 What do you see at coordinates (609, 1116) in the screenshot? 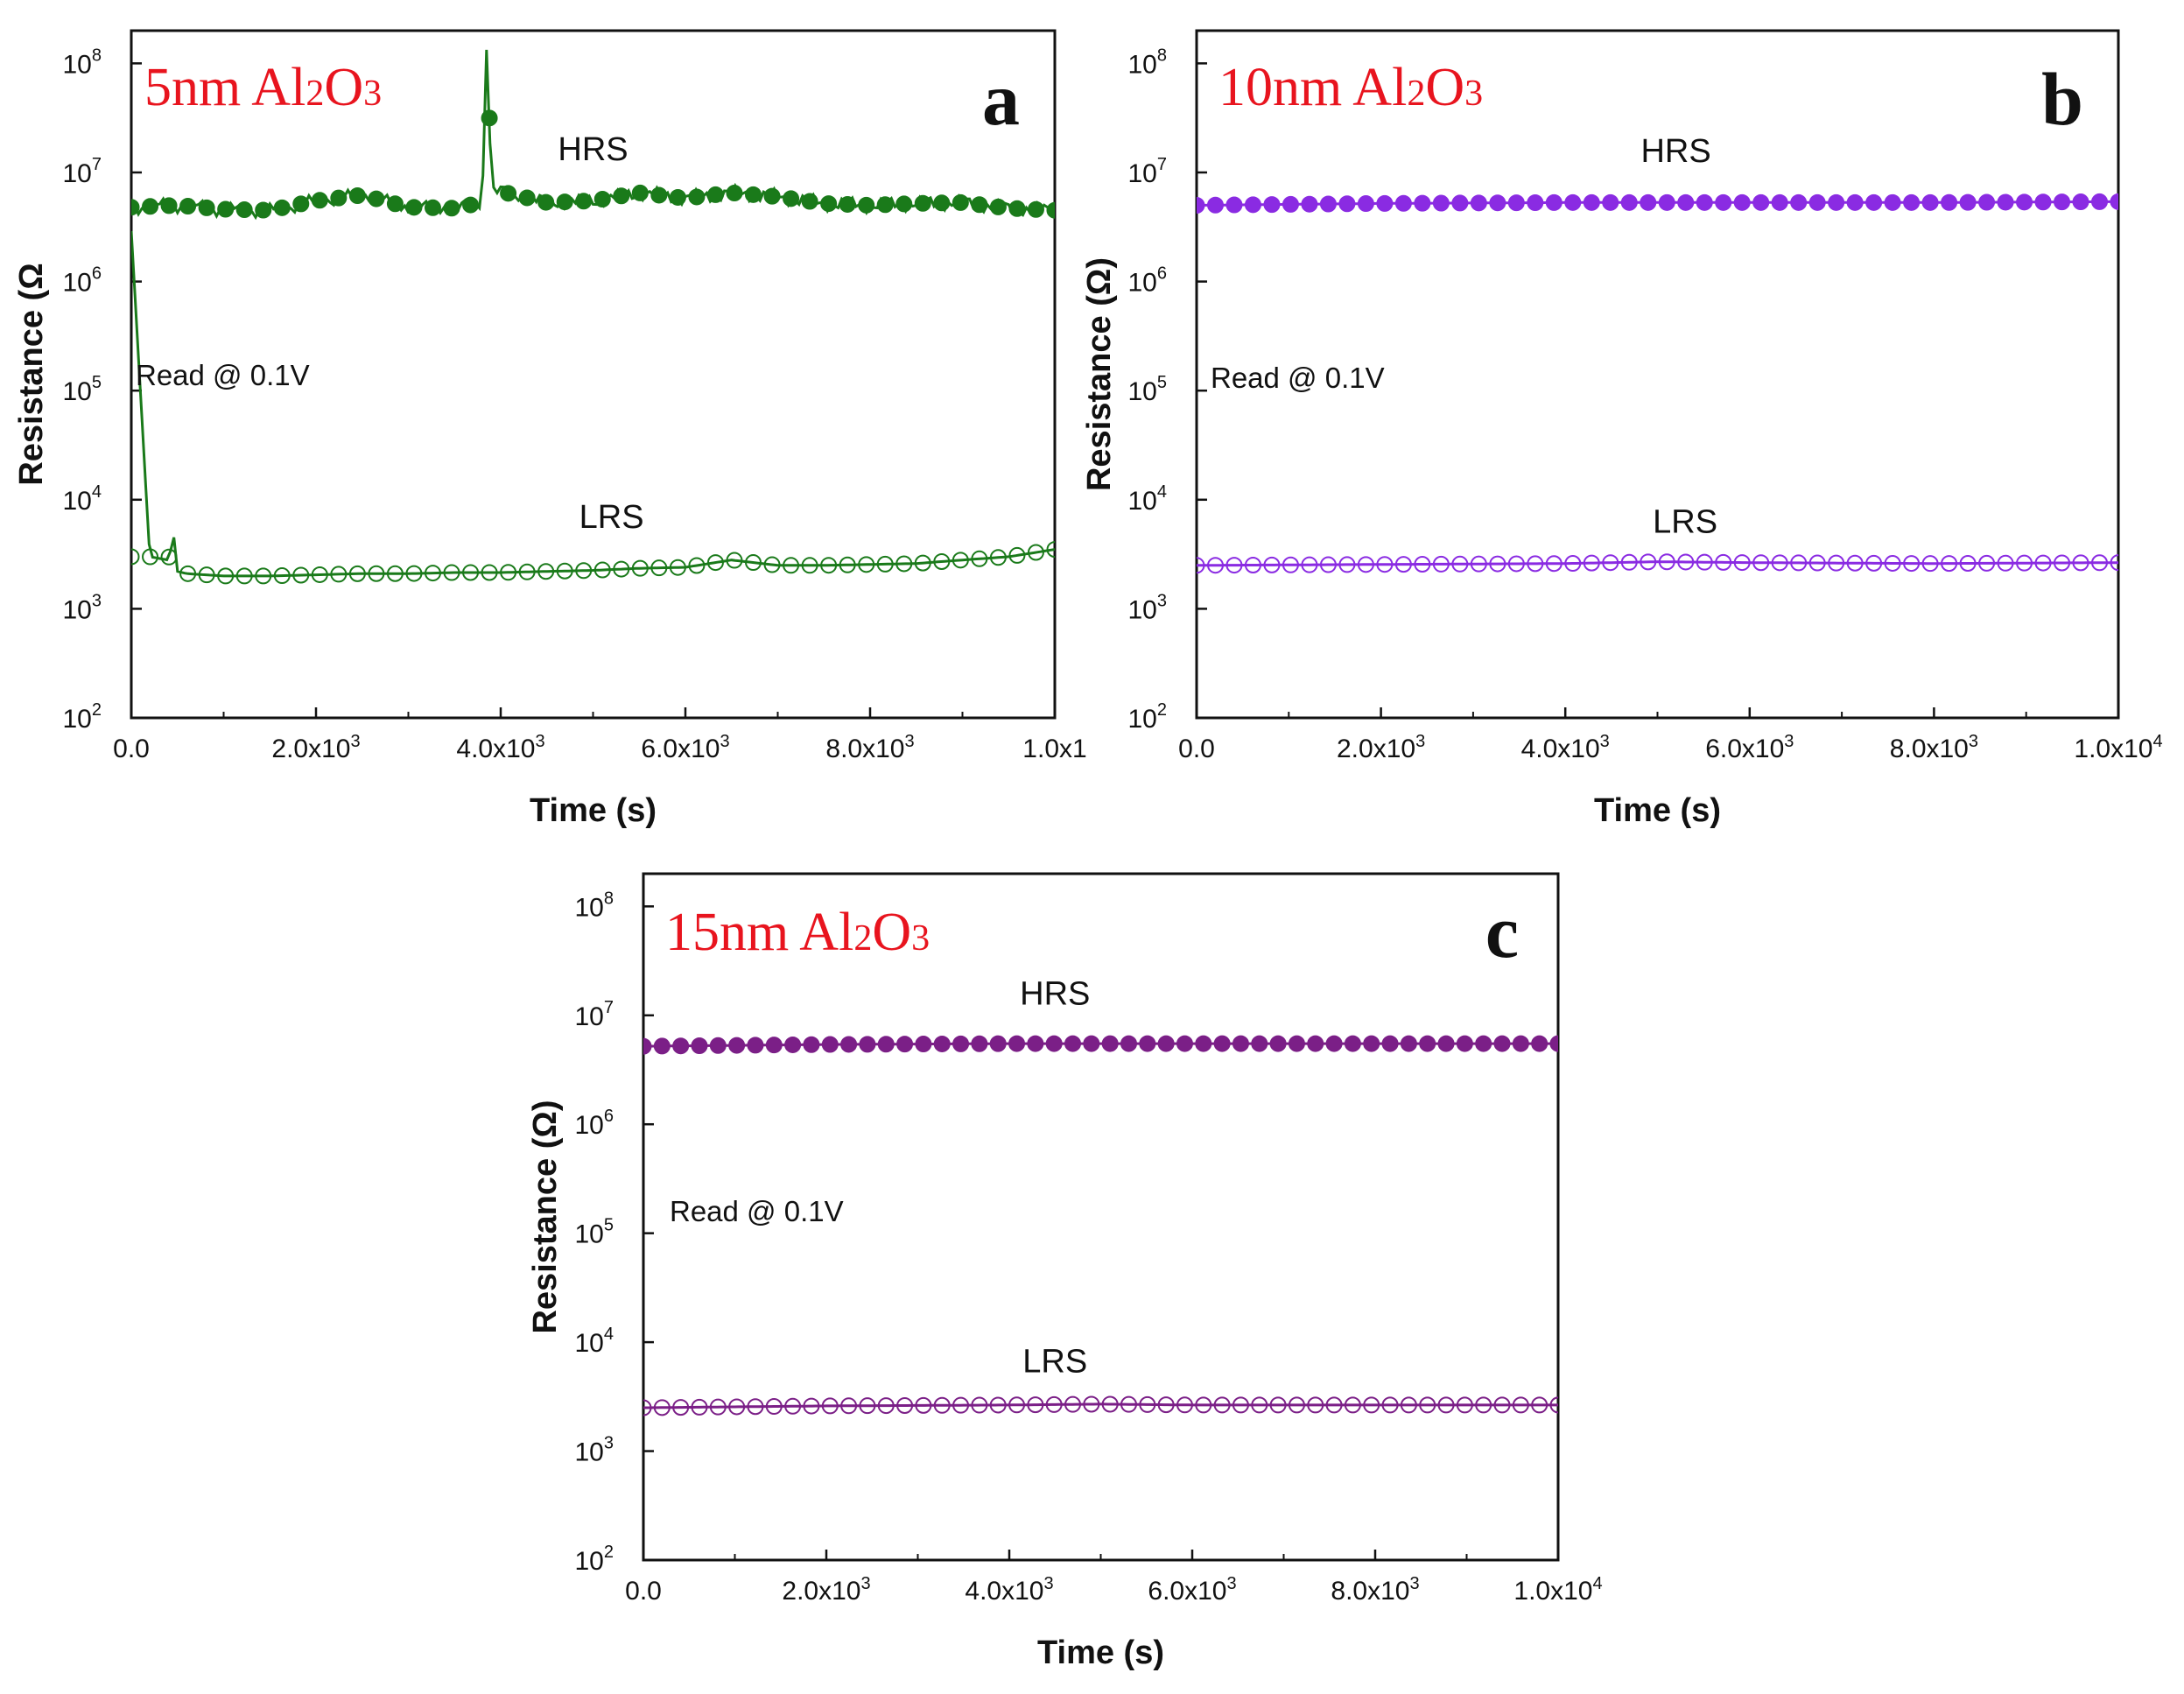
I see `y-tick-exponent: 6` at bounding box center [609, 1116].